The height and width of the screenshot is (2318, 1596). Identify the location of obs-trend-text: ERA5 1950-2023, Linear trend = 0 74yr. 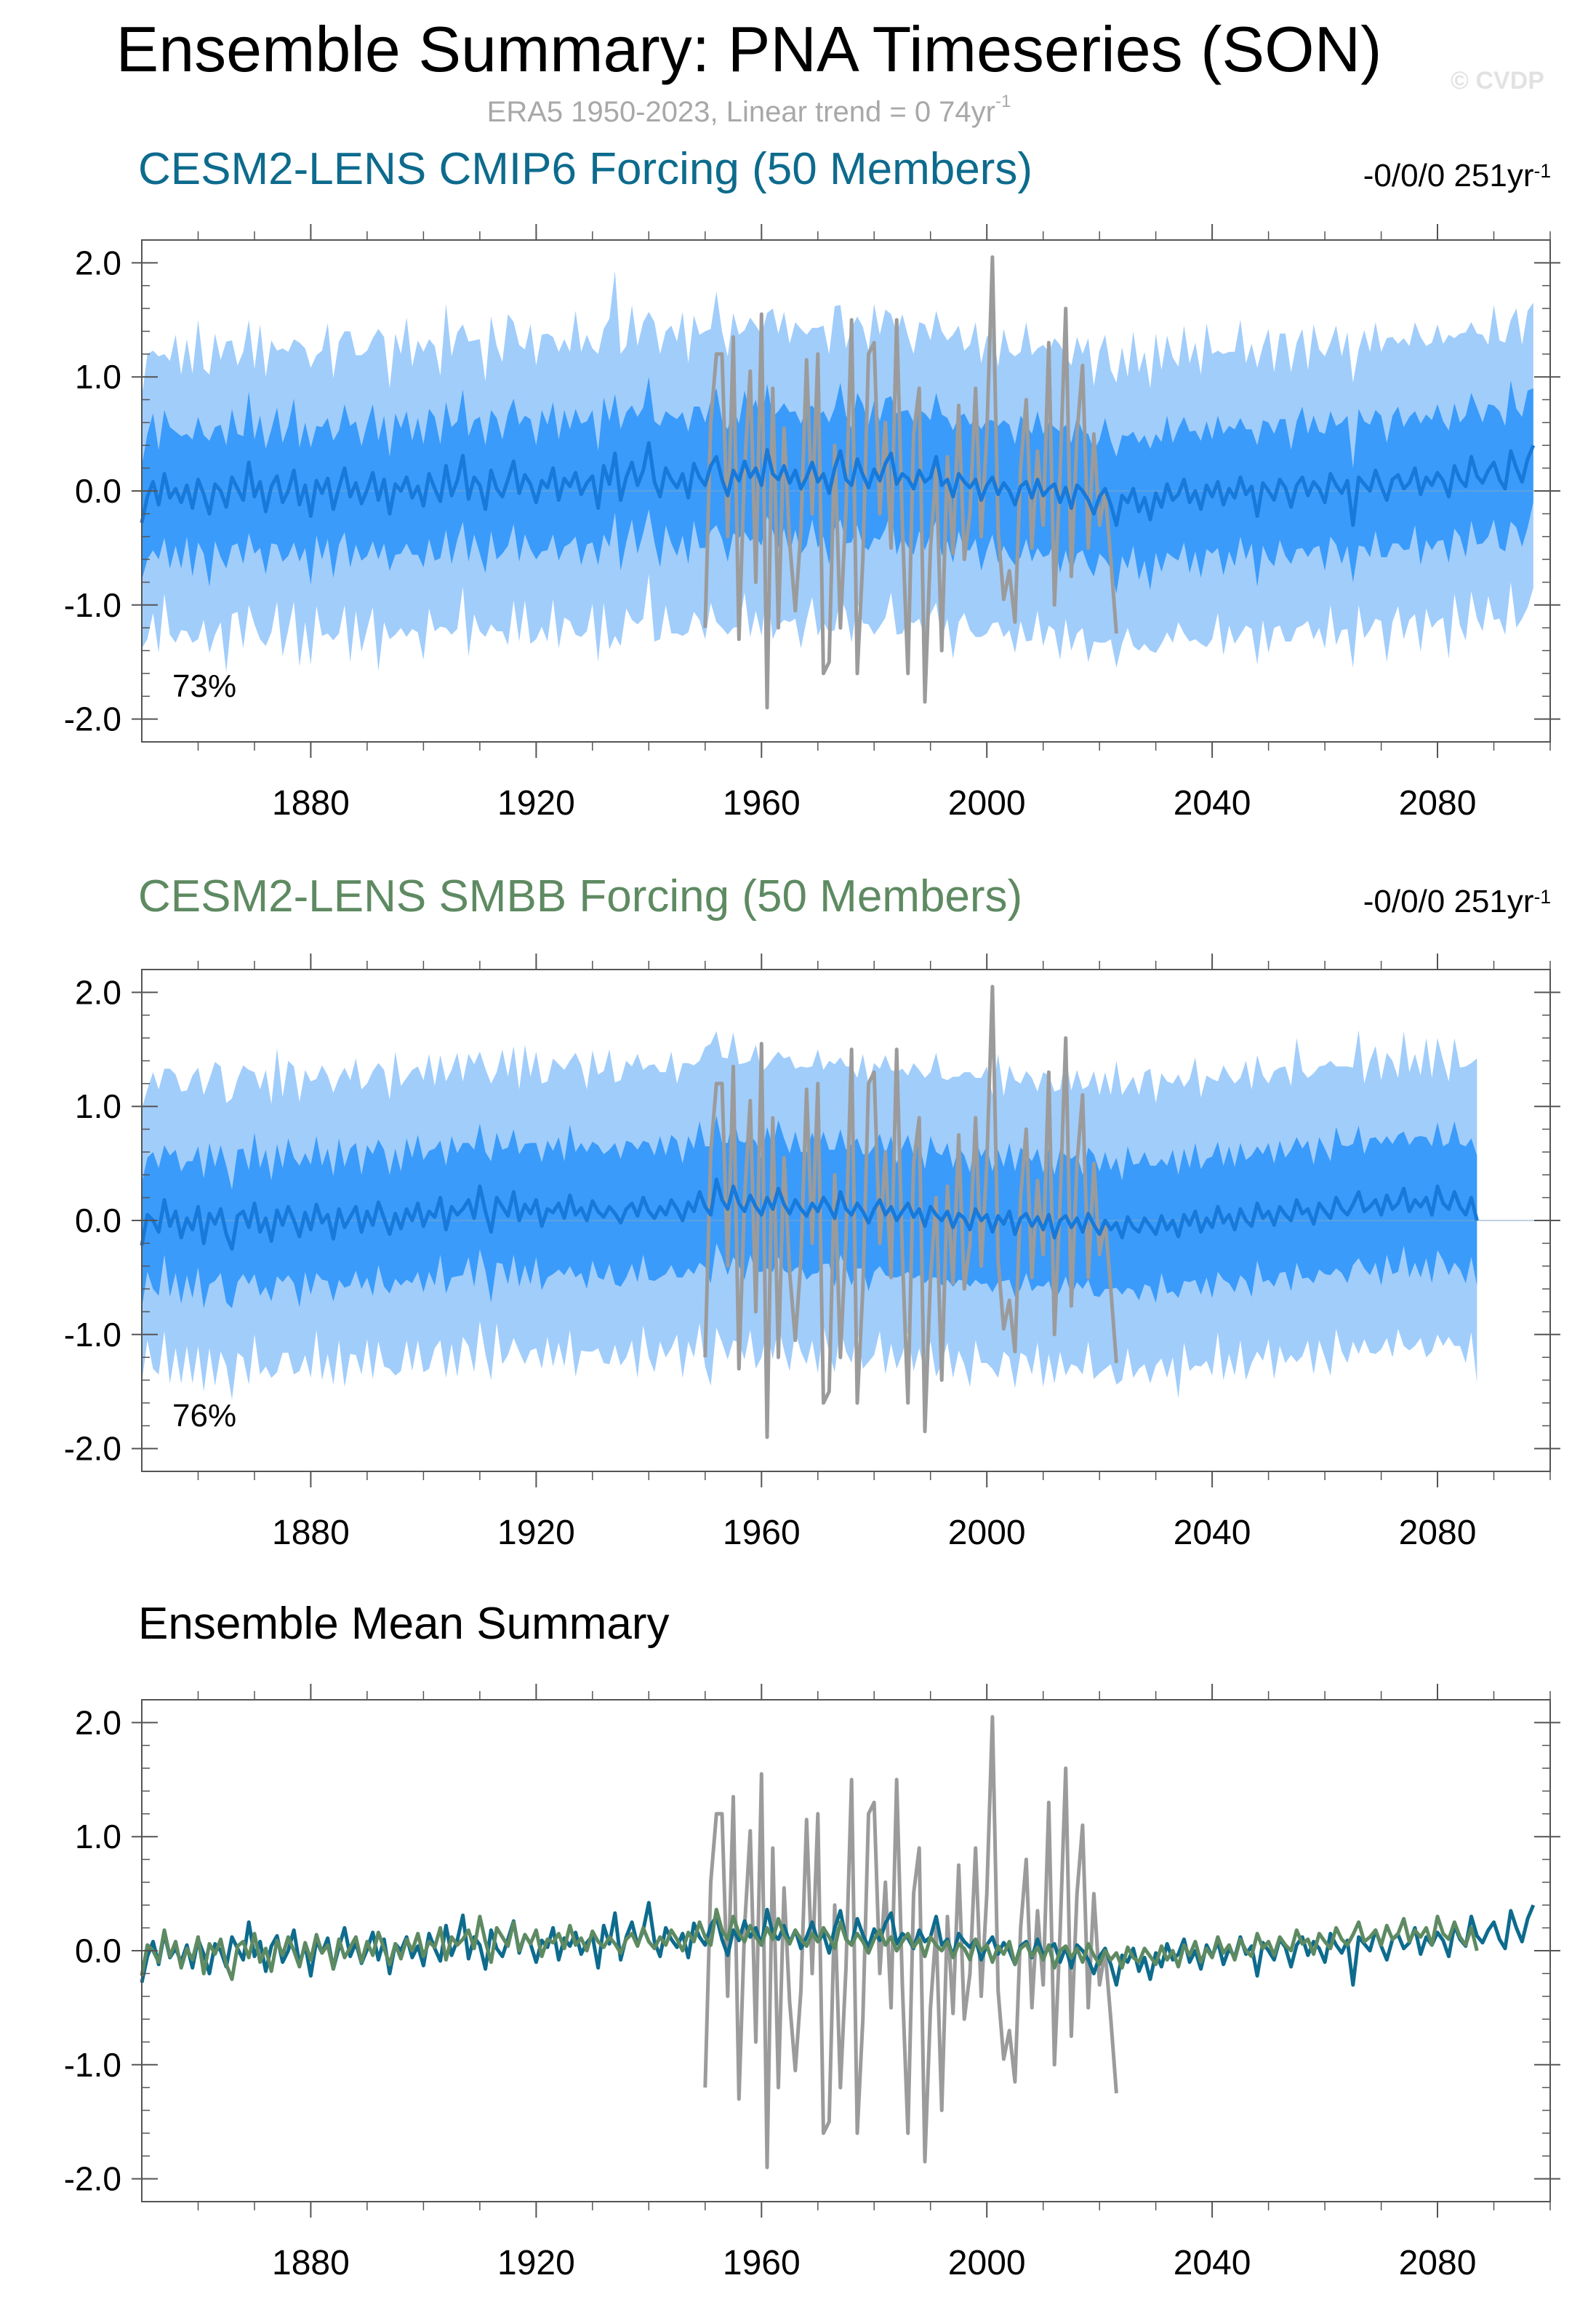
(740, 112).